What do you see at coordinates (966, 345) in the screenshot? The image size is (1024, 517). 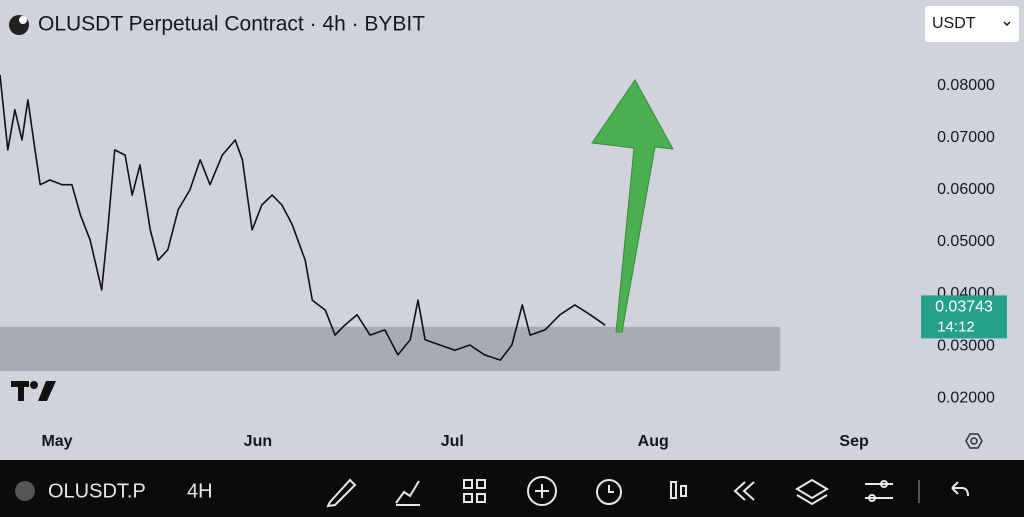 I see `y-tick-label: 0.03000` at bounding box center [966, 345].